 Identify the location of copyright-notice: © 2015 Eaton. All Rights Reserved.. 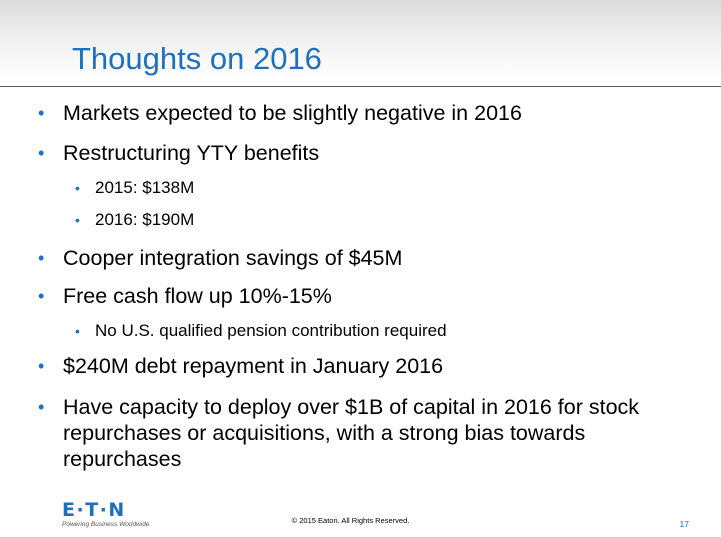
(350, 520).